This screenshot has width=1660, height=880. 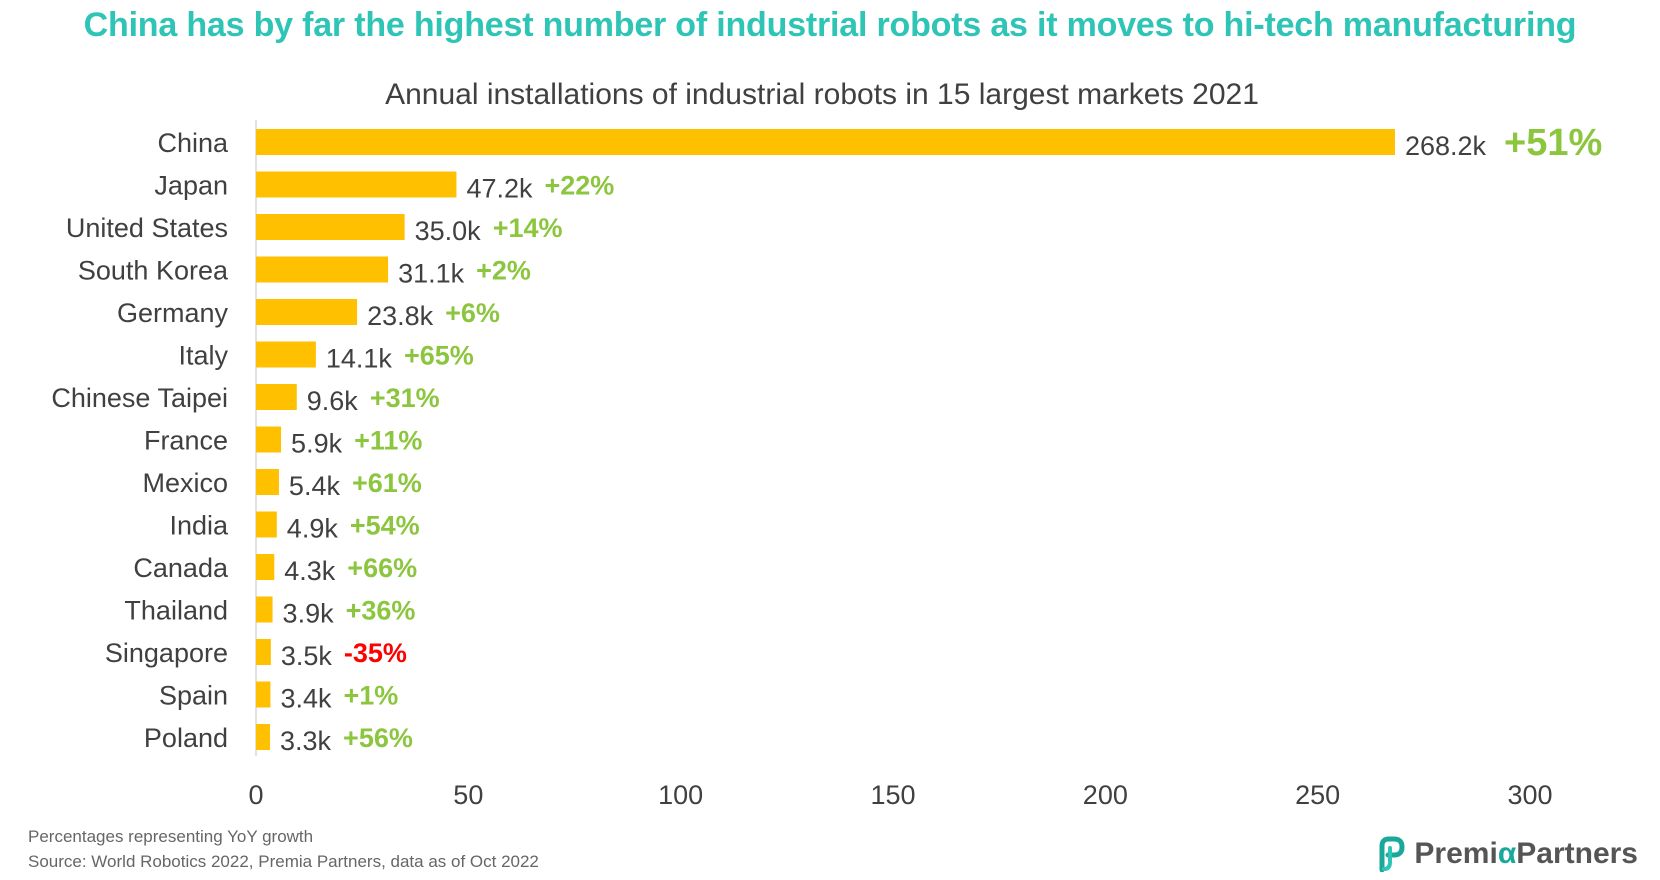 I want to click on footer-note: Percentages representing YoY growth, so click(x=171, y=836).